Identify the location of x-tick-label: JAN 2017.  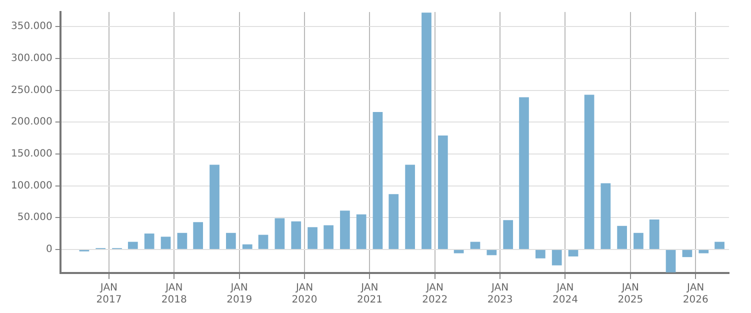
(109, 294).